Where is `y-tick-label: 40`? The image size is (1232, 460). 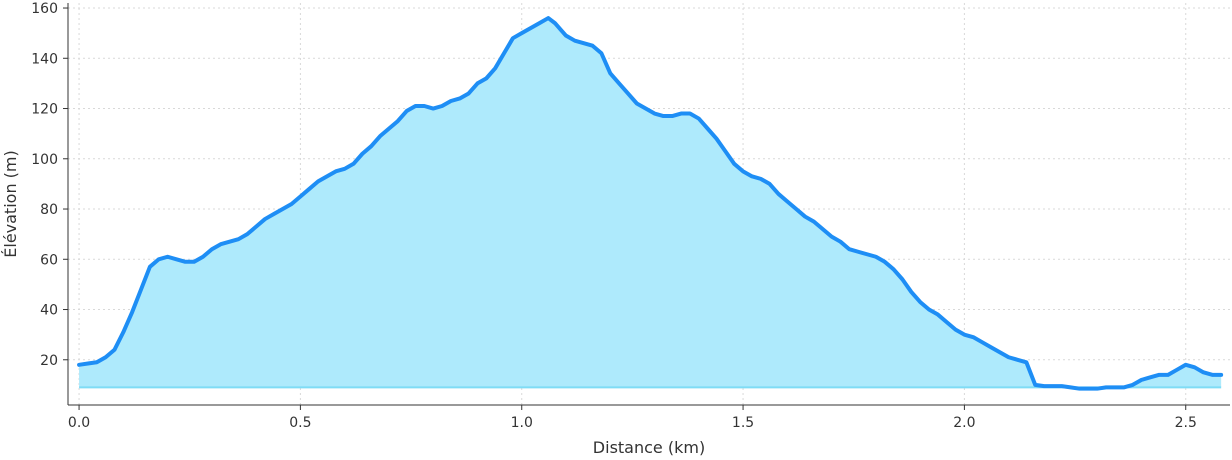
y-tick-label: 40 is located at coordinates (49, 311).